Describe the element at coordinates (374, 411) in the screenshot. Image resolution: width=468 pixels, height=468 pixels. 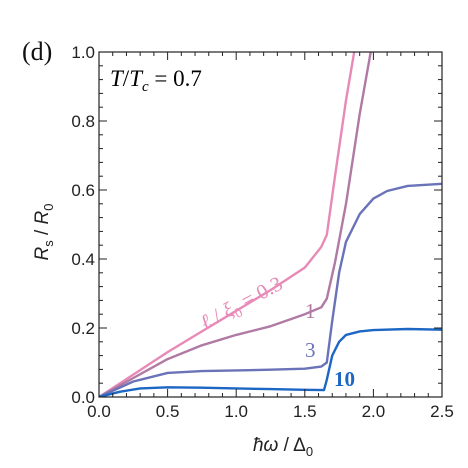
I see `x-tick-label: 2.0` at that location.